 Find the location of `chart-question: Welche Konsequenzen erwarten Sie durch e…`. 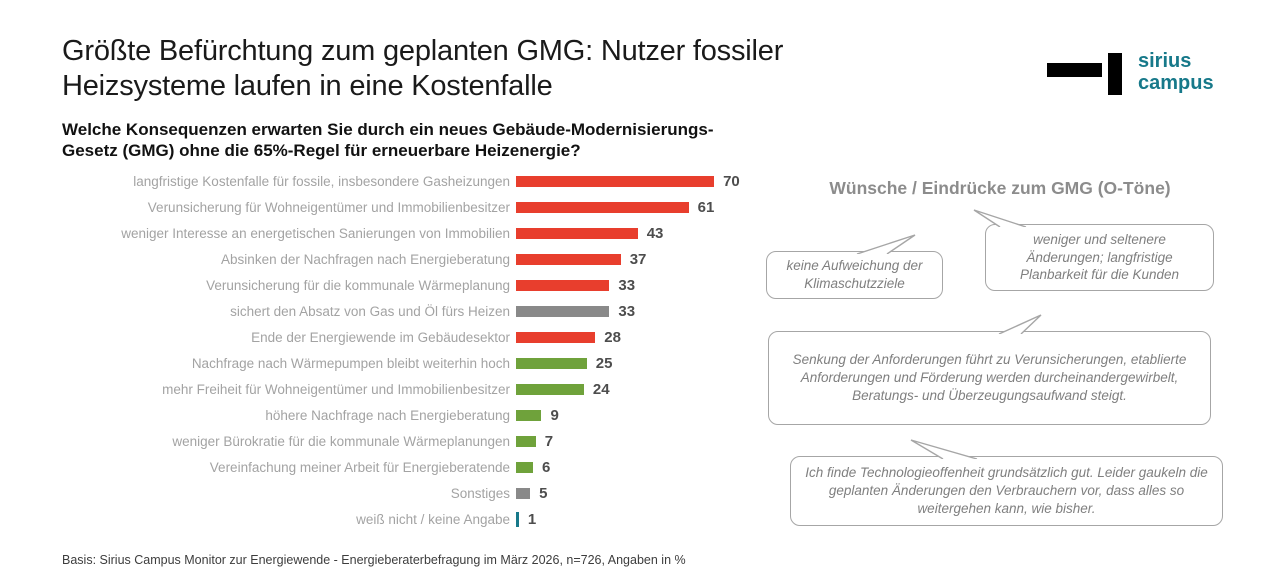

chart-question: Welche Konsequenzen erwarten Sie durch e… is located at coordinates (388, 140).